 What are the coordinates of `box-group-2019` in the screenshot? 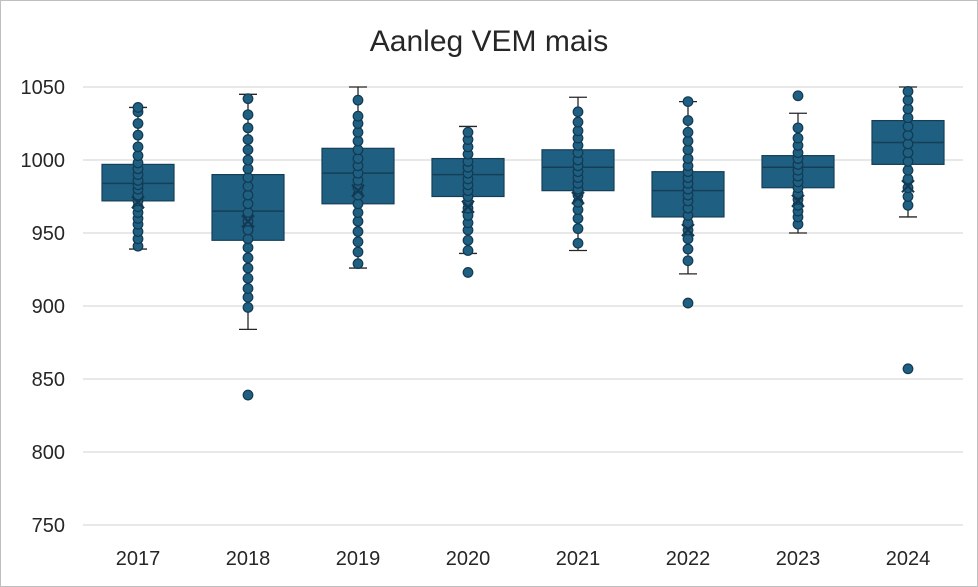 It's located at (358, 178).